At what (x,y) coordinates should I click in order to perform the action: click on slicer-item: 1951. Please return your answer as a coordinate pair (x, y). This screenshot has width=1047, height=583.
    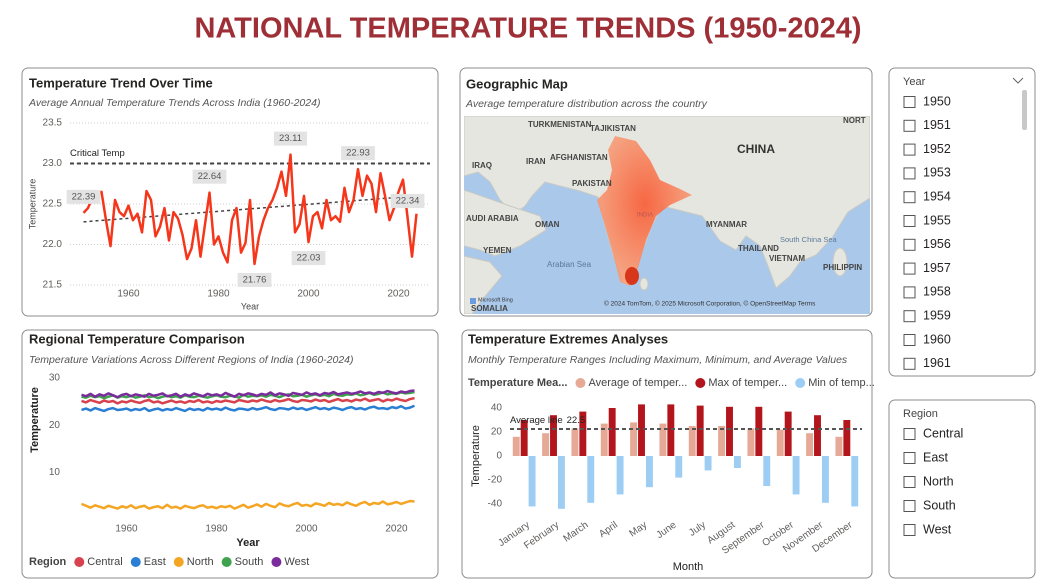
    Looking at the image, I should click on (937, 125).